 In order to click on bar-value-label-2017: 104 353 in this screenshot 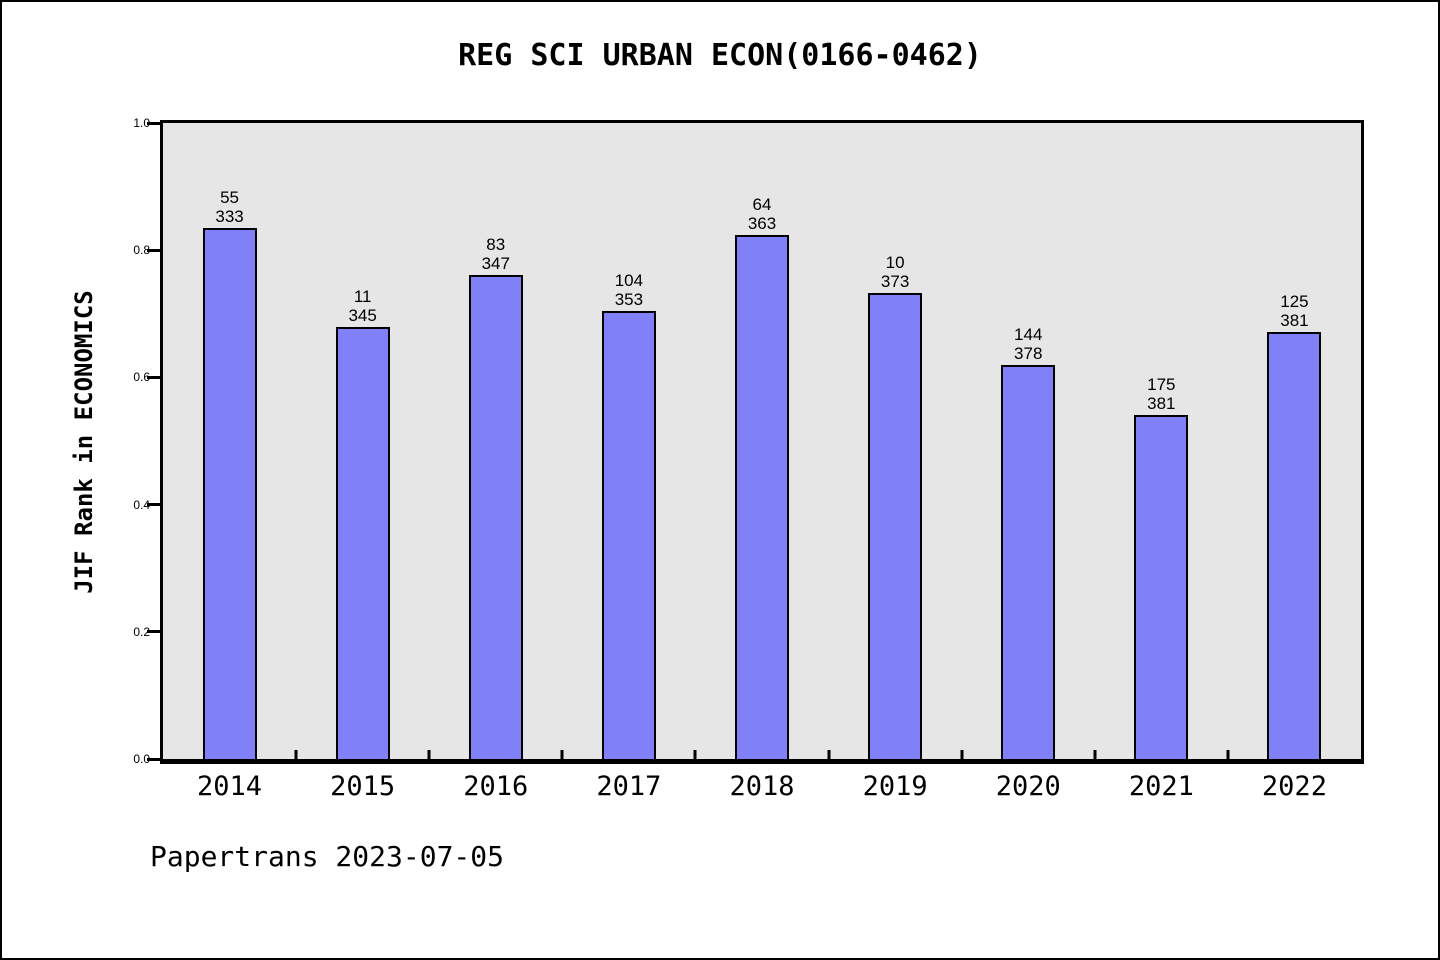, I will do `click(629, 290)`.